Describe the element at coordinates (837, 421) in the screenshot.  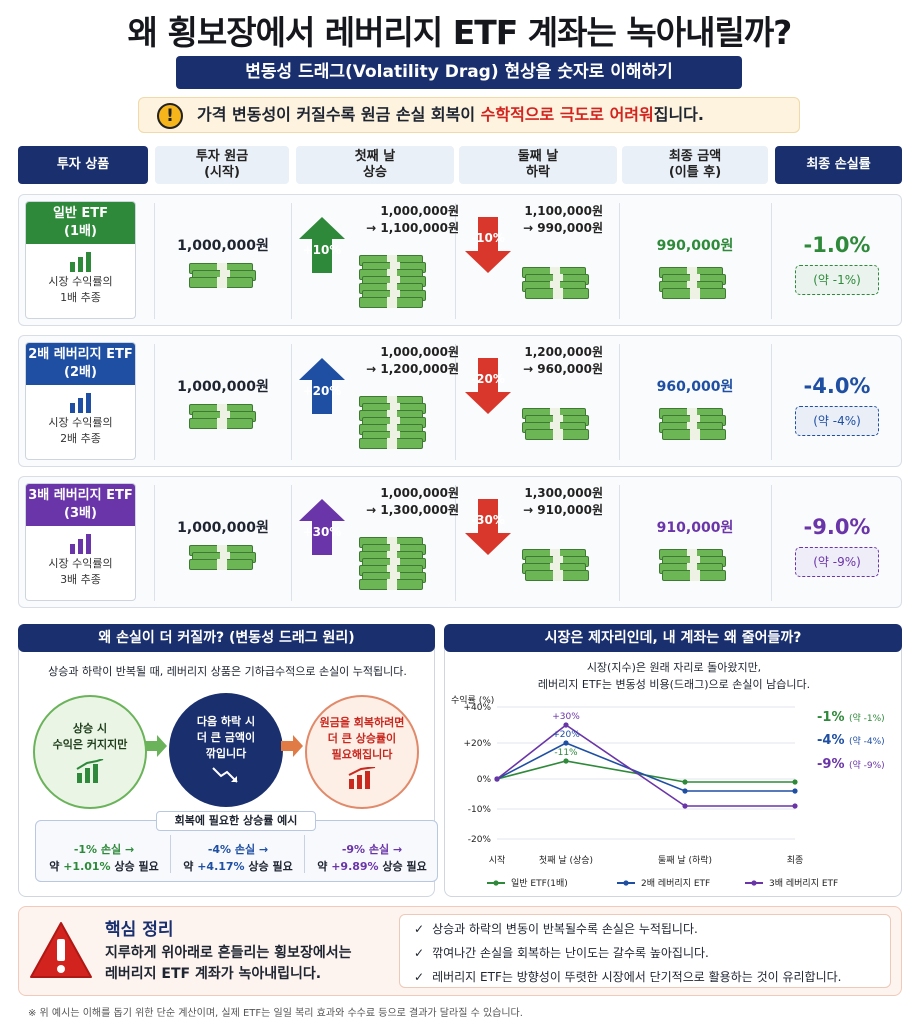
I see `loss-note: (약 -4%)` at that location.